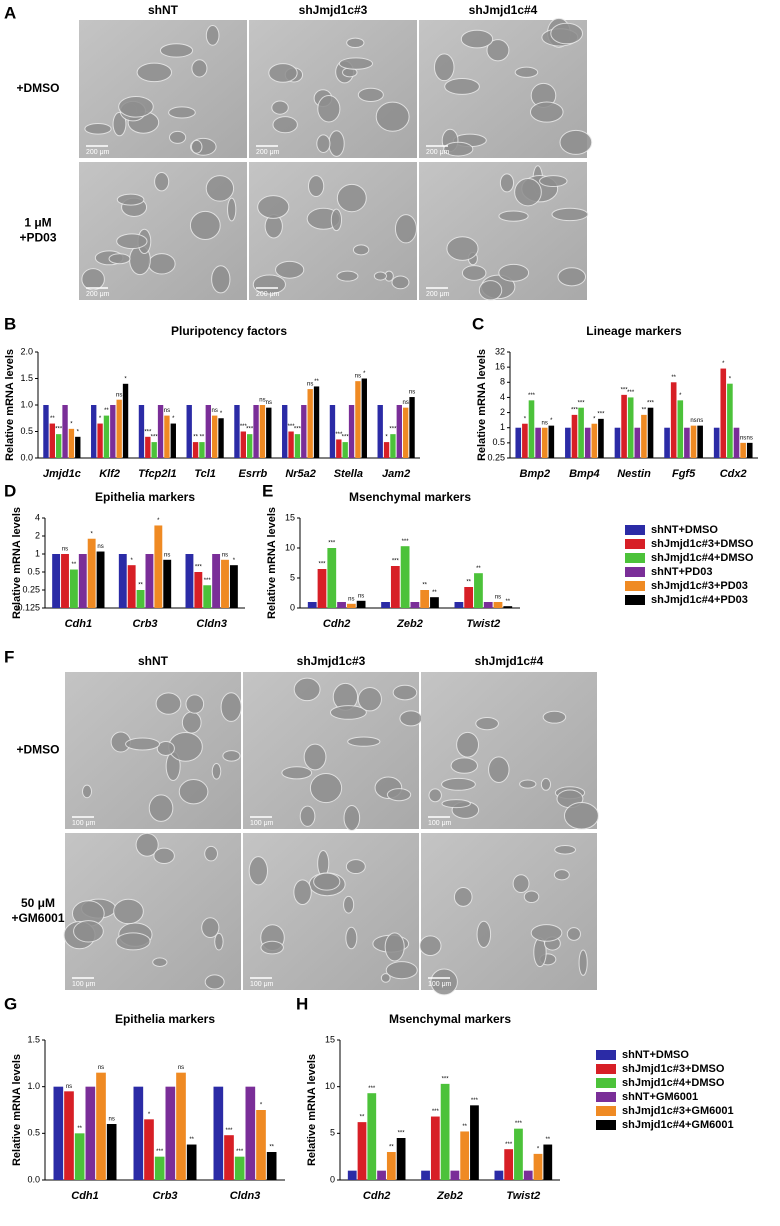 Image resolution: width=780 pixels, height=1226 pixels. What do you see at coordinates (262, 823) in the screenshot?
I see `scale-bar-label: 100 μm` at bounding box center [262, 823].